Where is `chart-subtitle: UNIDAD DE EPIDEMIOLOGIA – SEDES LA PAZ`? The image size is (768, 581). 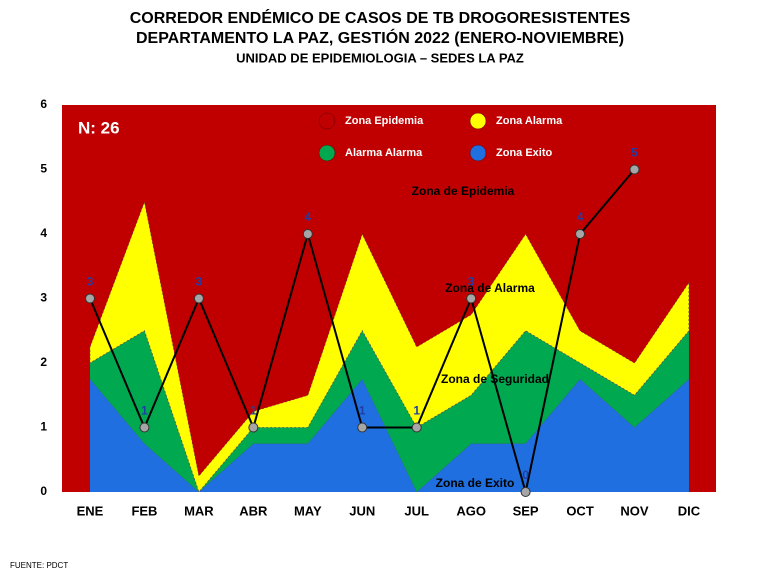
chart-subtitle: UNIDAD DE EPIDEMIOLOGIA – SEDES LA PAZ is located at coordinates (380, 57).